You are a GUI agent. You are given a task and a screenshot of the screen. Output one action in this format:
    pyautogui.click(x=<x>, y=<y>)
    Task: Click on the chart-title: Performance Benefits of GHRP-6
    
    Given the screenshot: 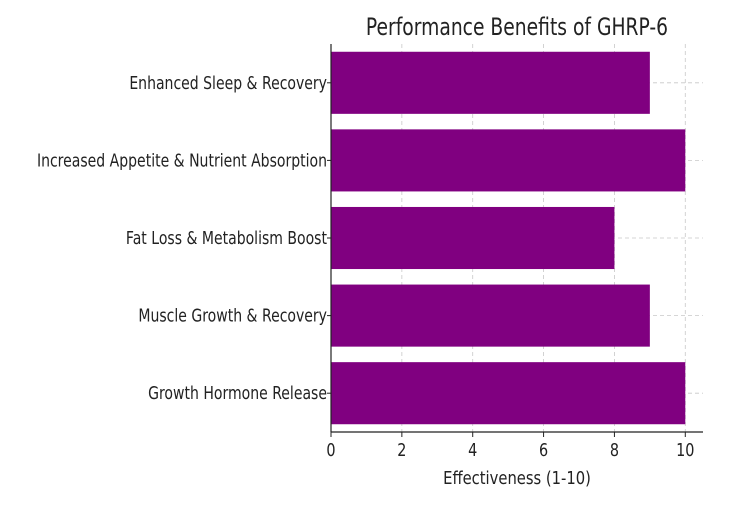 What is the action you would take?
    pyautogui.click(x=517, y=28)
    